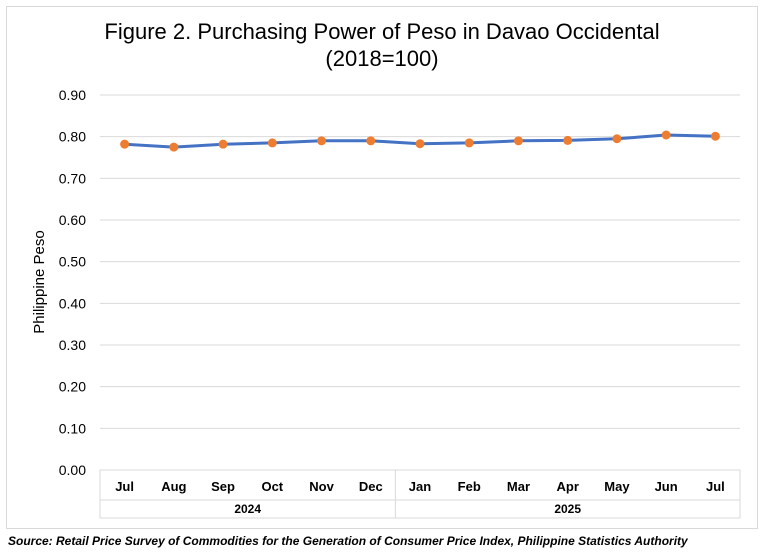  Describe the element at coordinates (420, 486) in the screenshot. I see `x-tick-label: Jan` at that location.